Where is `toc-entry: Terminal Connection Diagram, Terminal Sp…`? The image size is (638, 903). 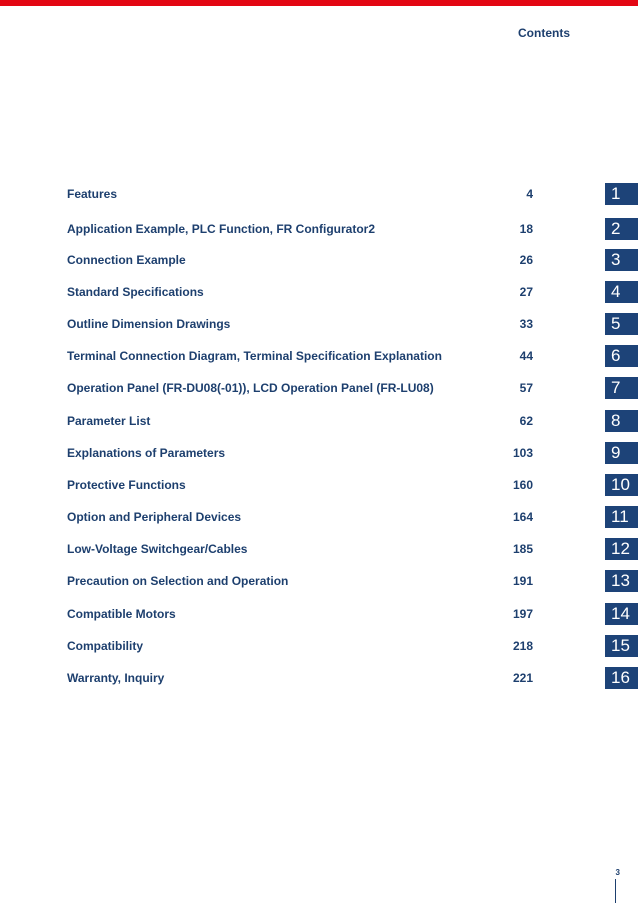
toc-entry: Terminal Connection Diagram, Terminal Sp… is located at coordinates (319, 356).